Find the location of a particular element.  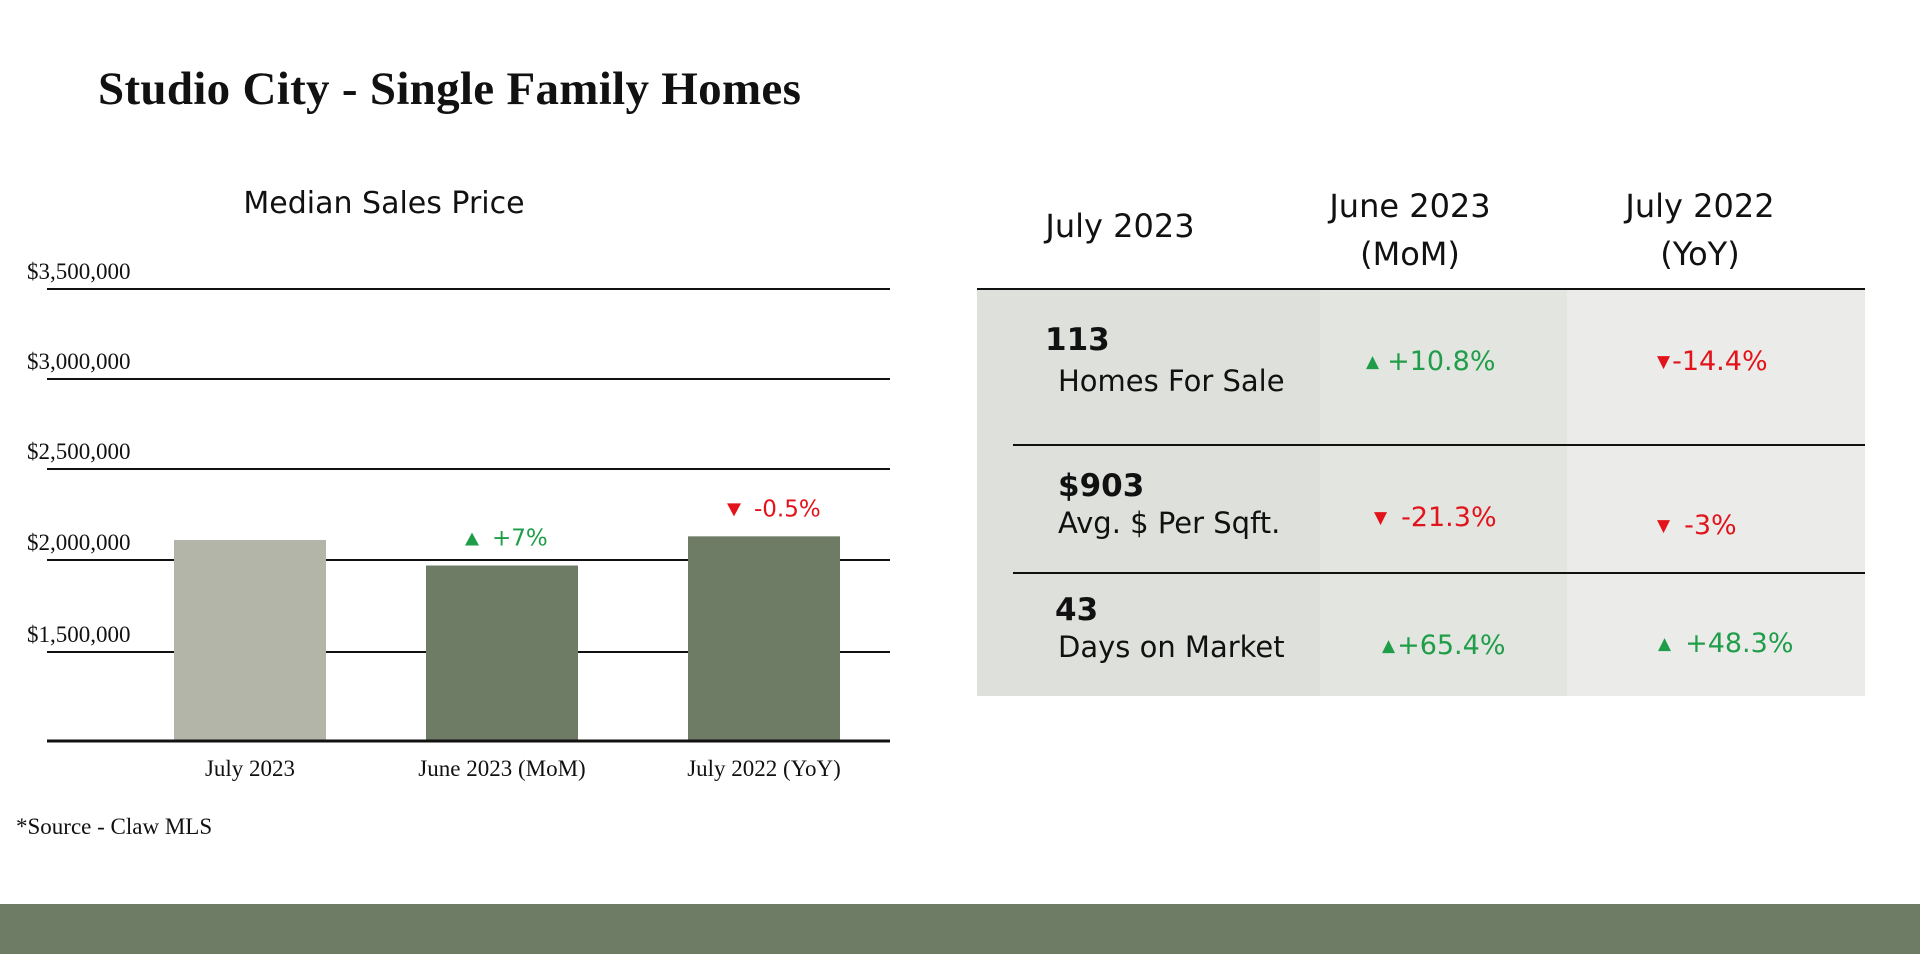

y-tick-label: $2,500,000 is located at coordinates (79, 451).